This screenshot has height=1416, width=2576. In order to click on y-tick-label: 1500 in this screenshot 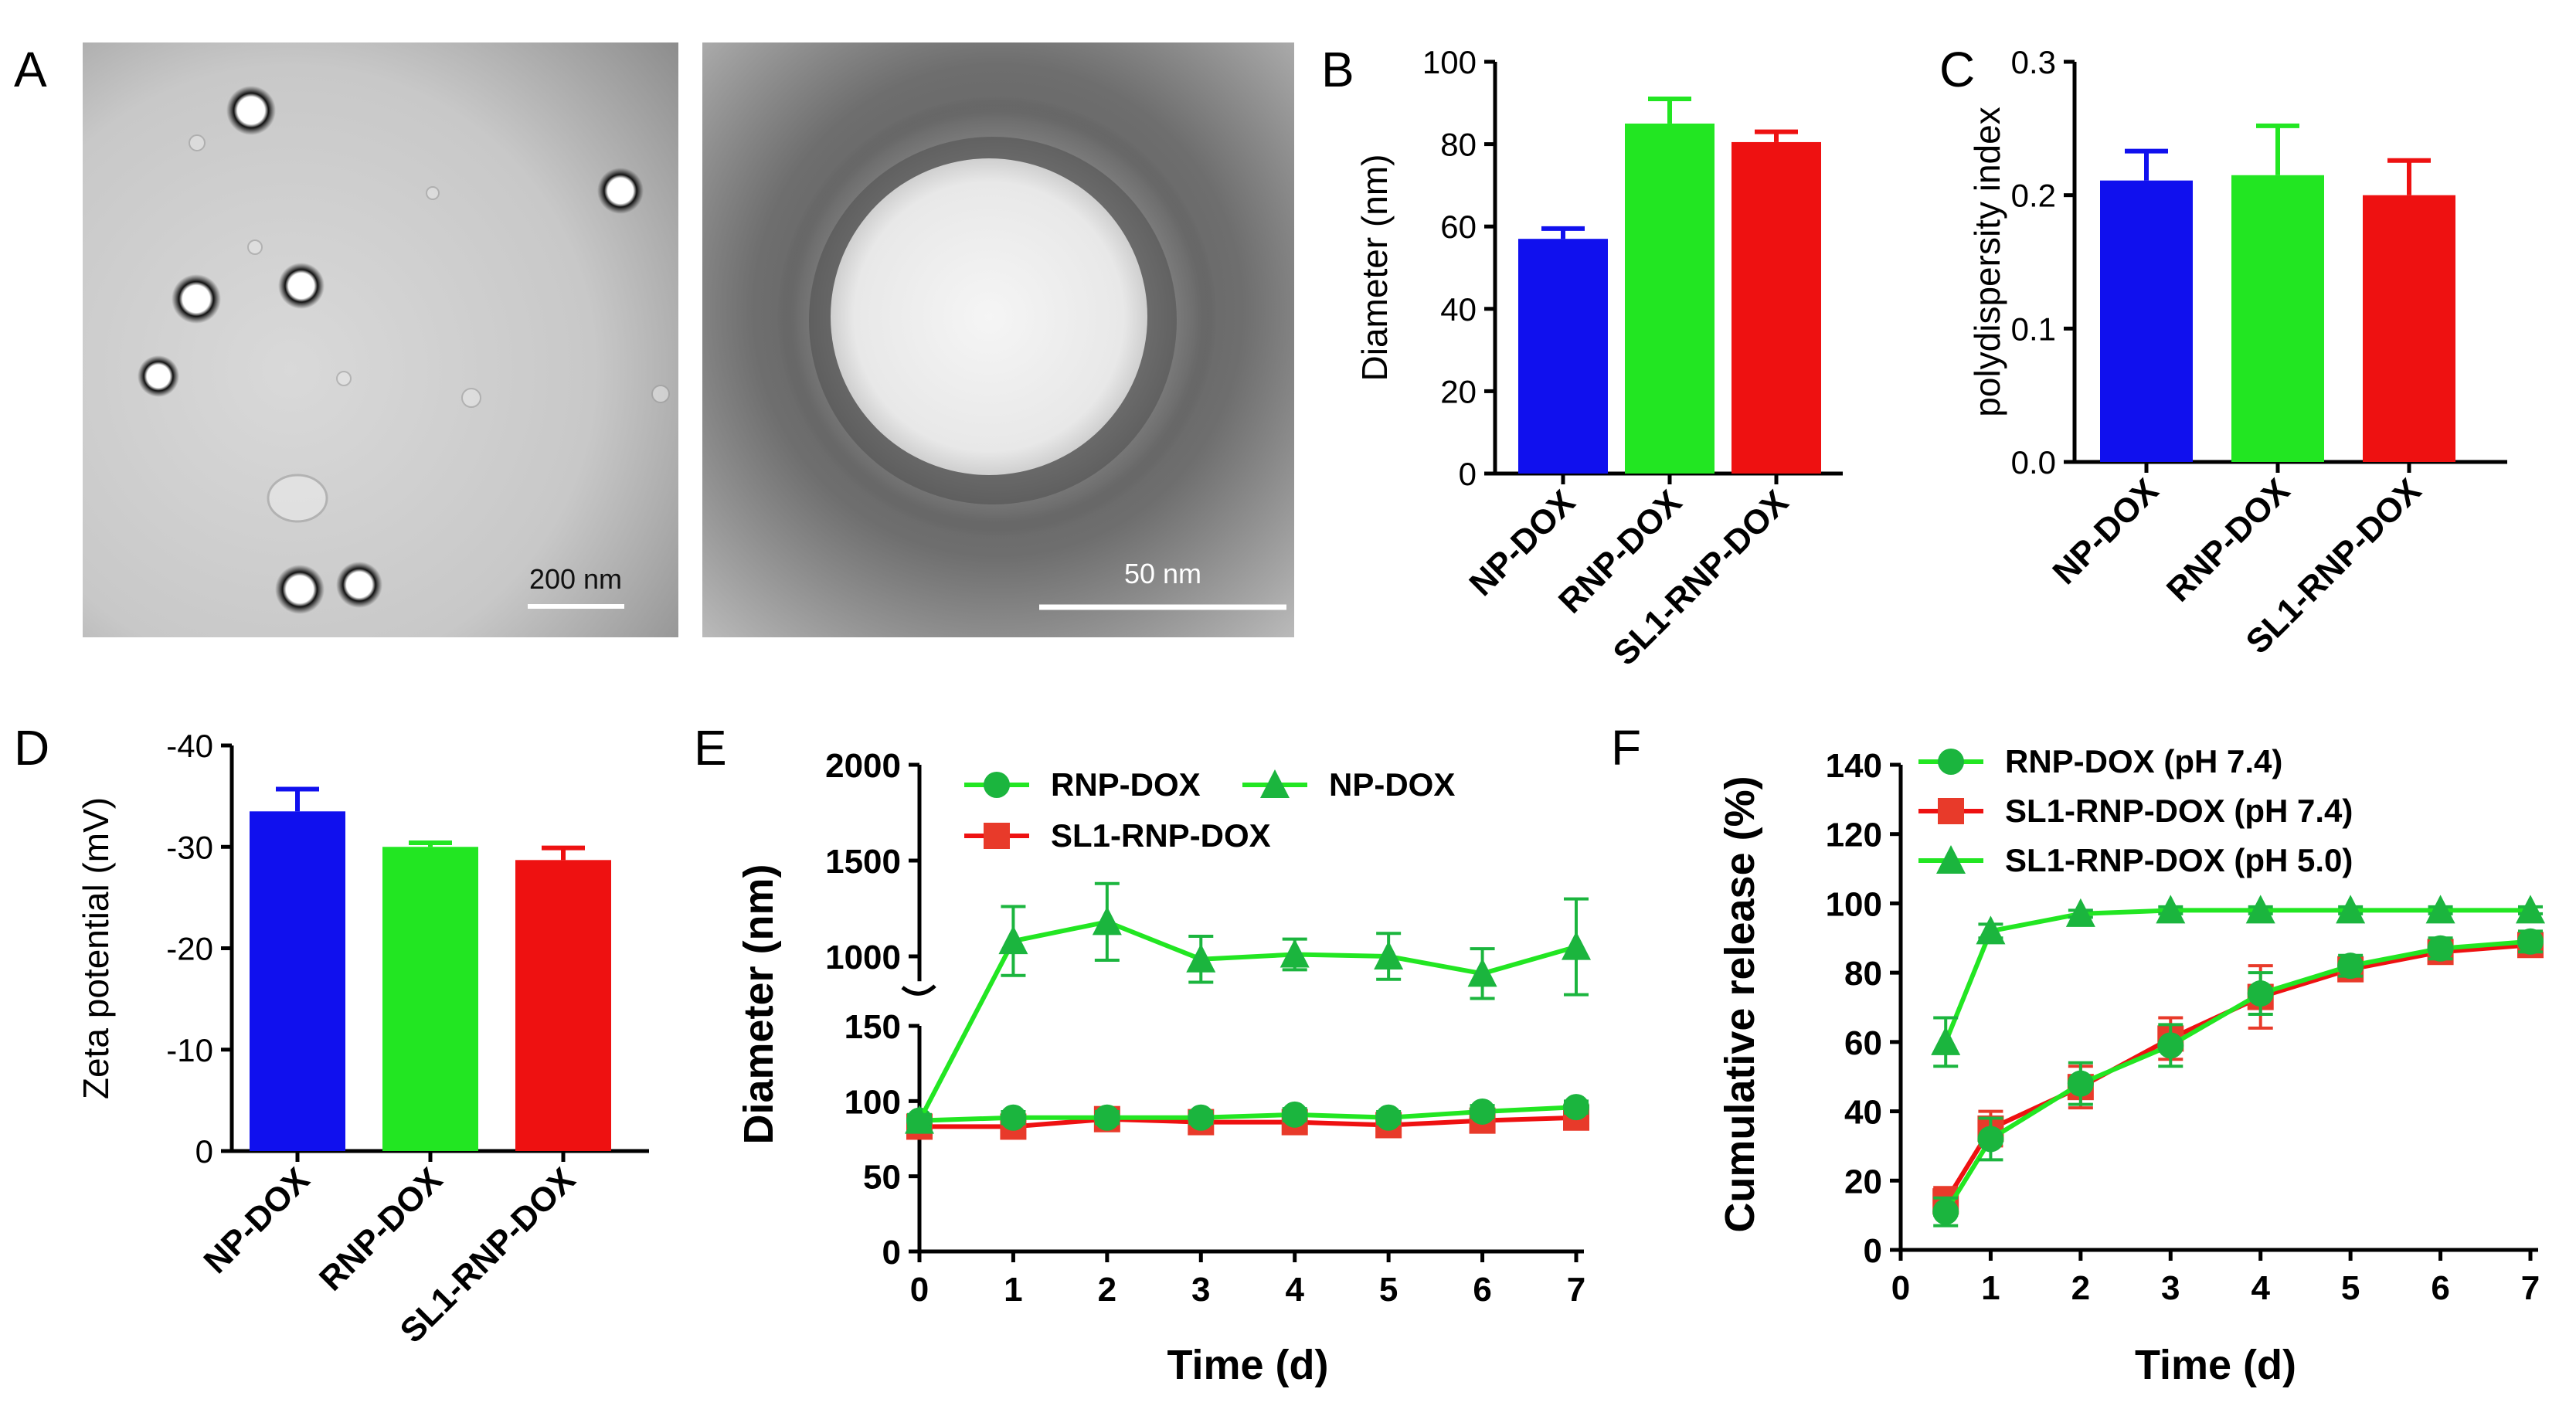, I will do `click(863, 862)`.